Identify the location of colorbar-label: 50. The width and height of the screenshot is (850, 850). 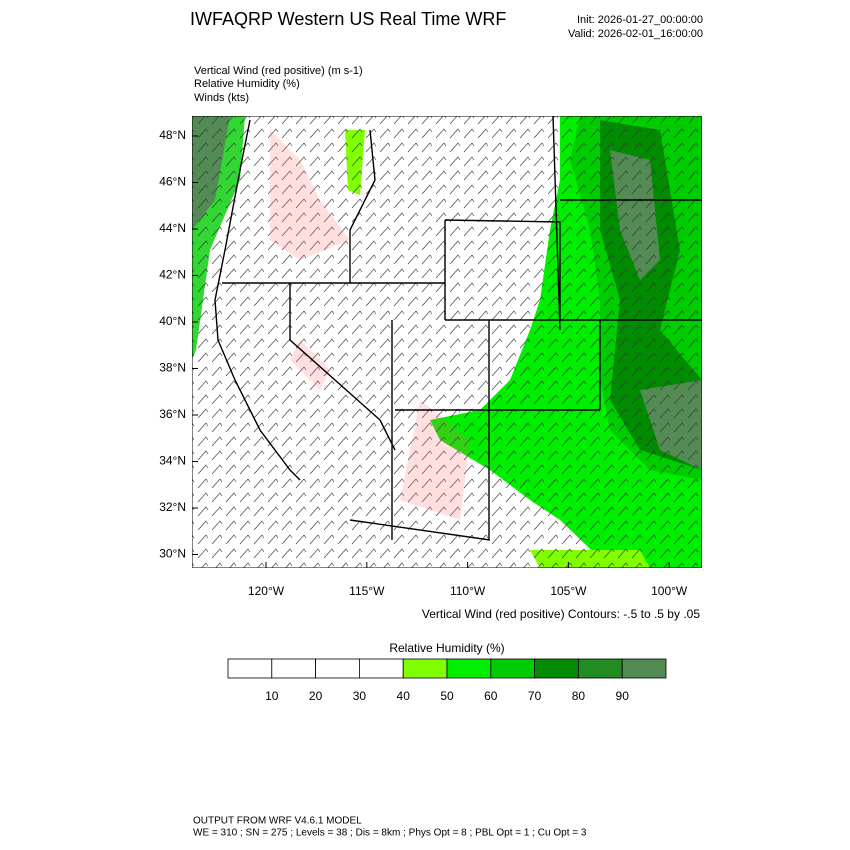
(447, 696).